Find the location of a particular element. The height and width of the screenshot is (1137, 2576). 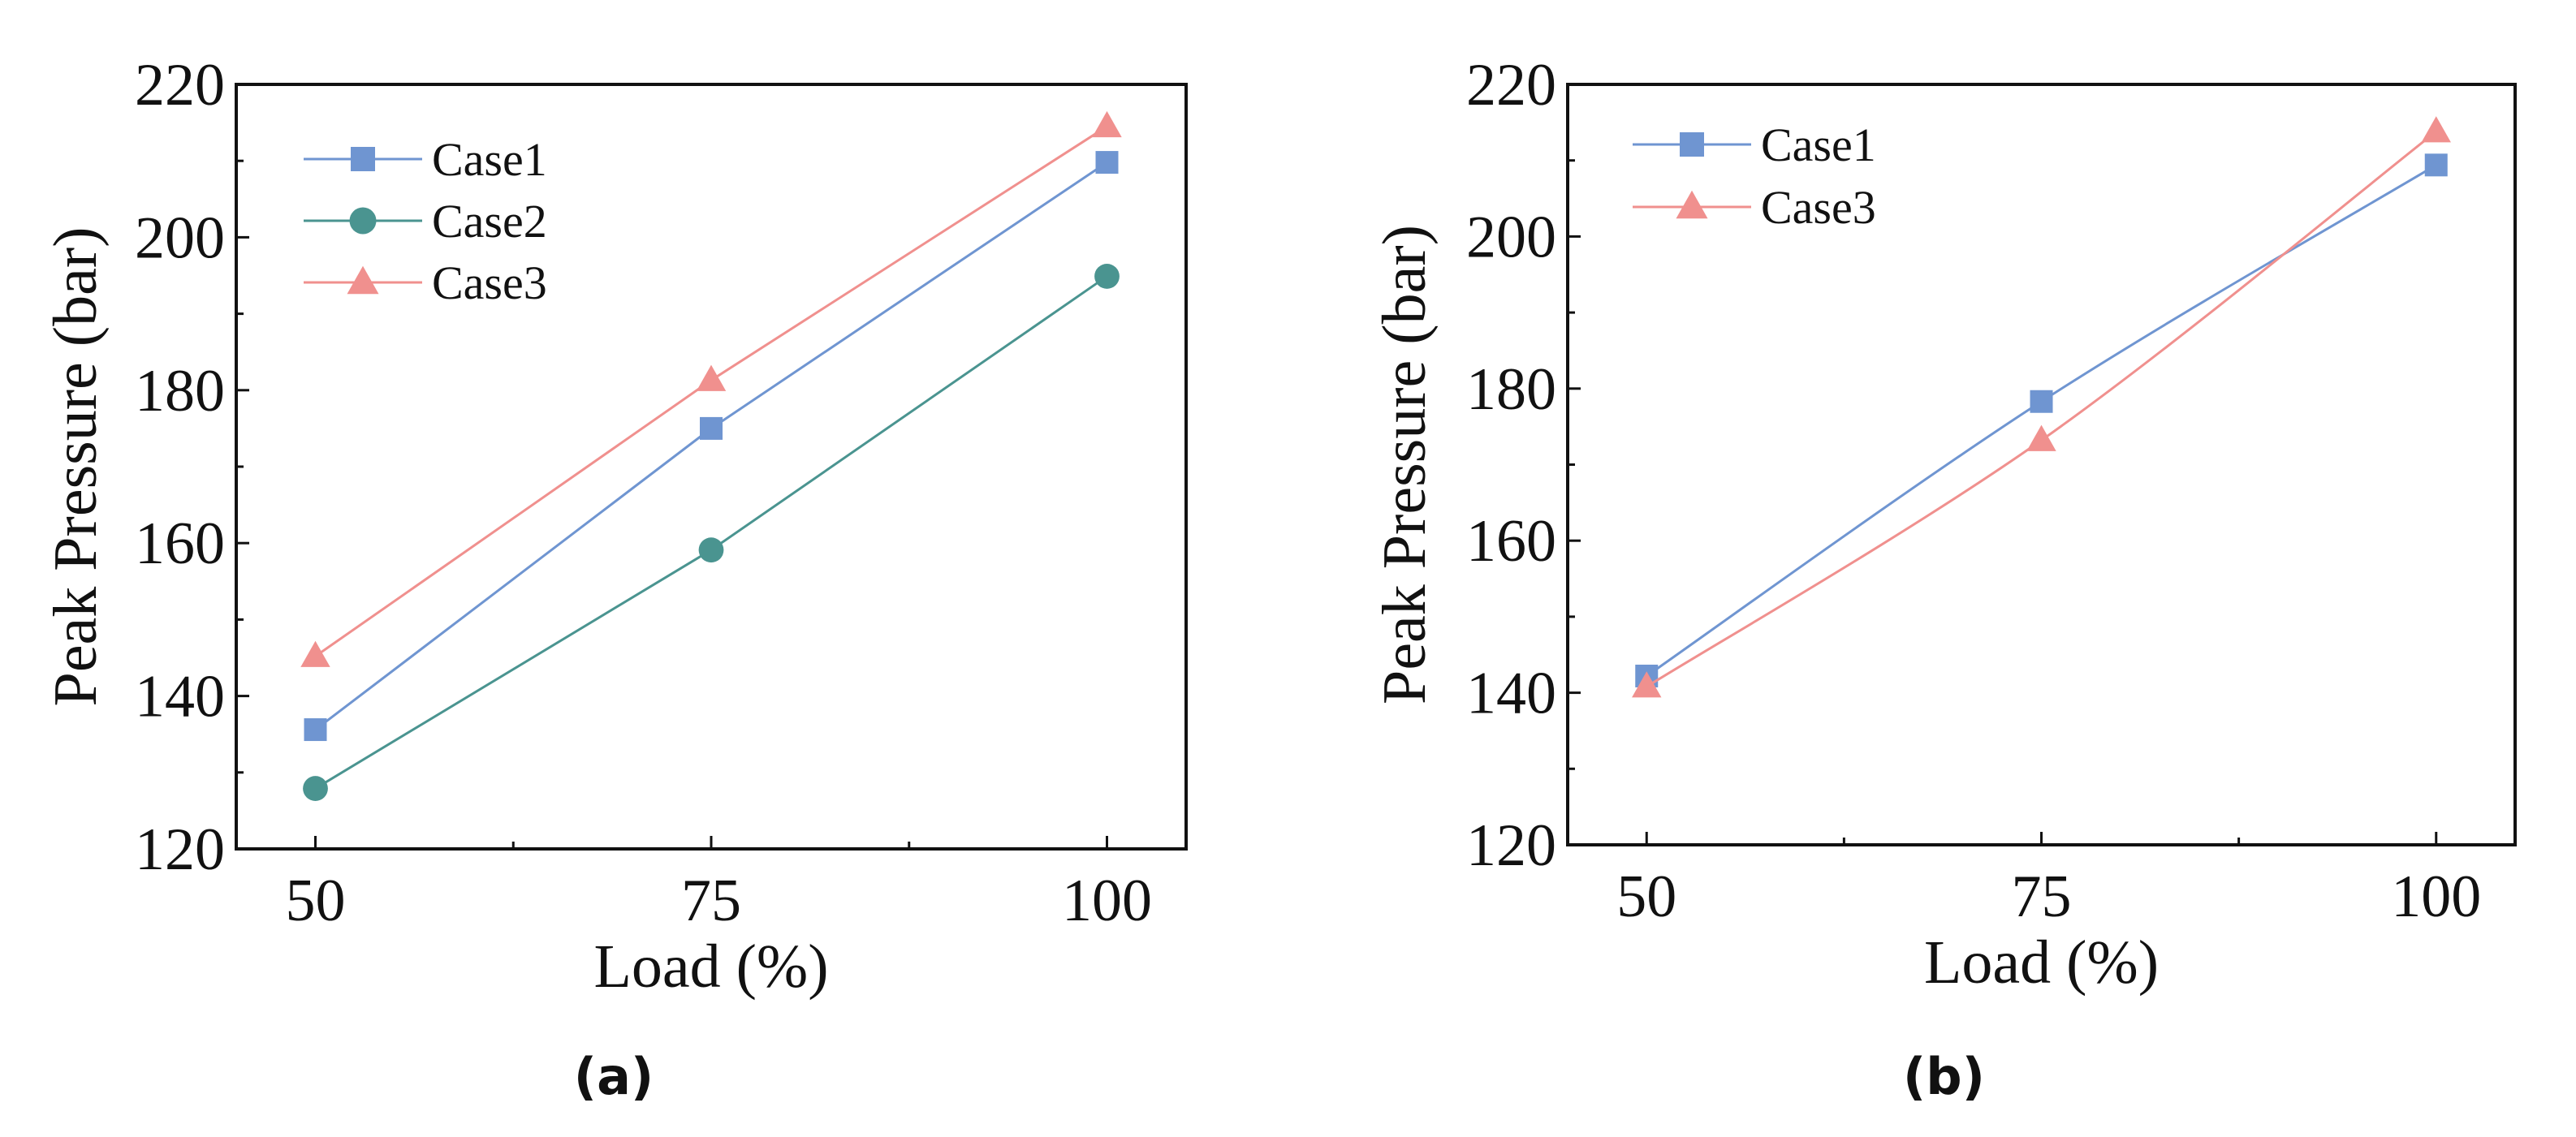

legend-label-case2: Case2 is located at coordinates (489, 221).